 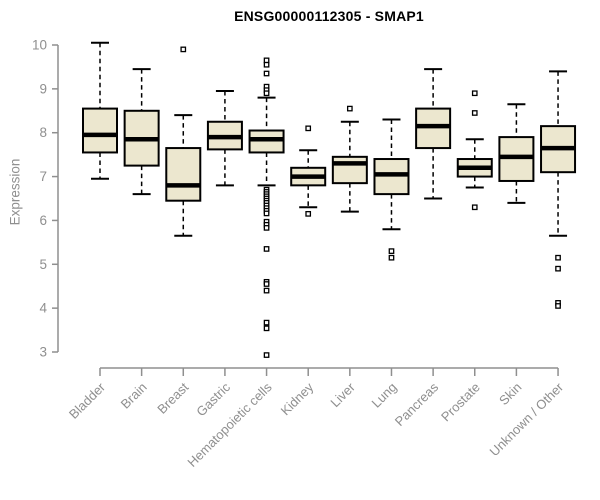 I want to click on boxplot-brain, so click(x=141, y=132).